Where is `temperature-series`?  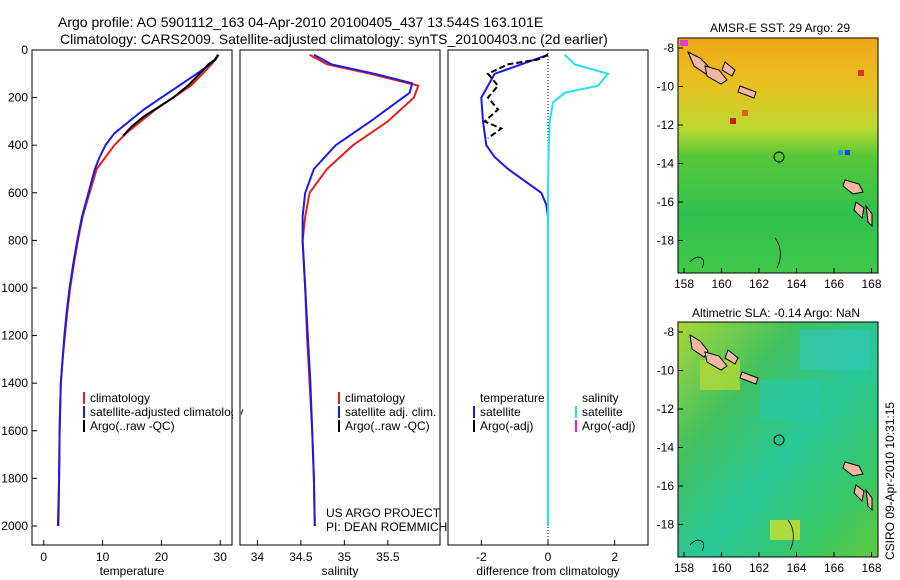
temperature-series is located at coordinates (138, 290).